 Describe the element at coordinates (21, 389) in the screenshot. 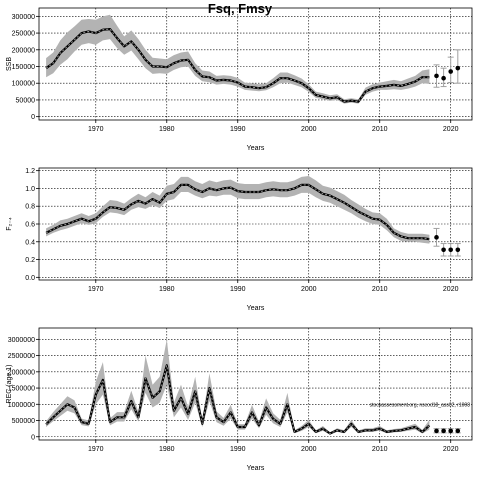

I see `y-tick-label: 1500000` at that location.